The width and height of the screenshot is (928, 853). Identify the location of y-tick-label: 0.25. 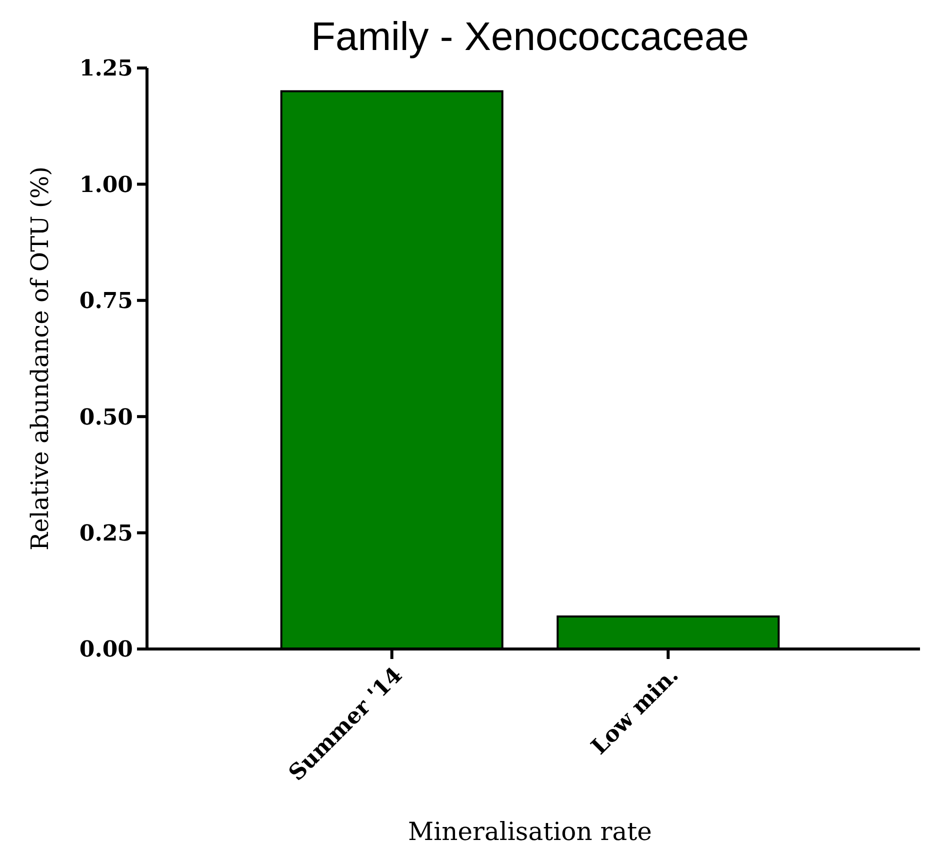
(106, 533).